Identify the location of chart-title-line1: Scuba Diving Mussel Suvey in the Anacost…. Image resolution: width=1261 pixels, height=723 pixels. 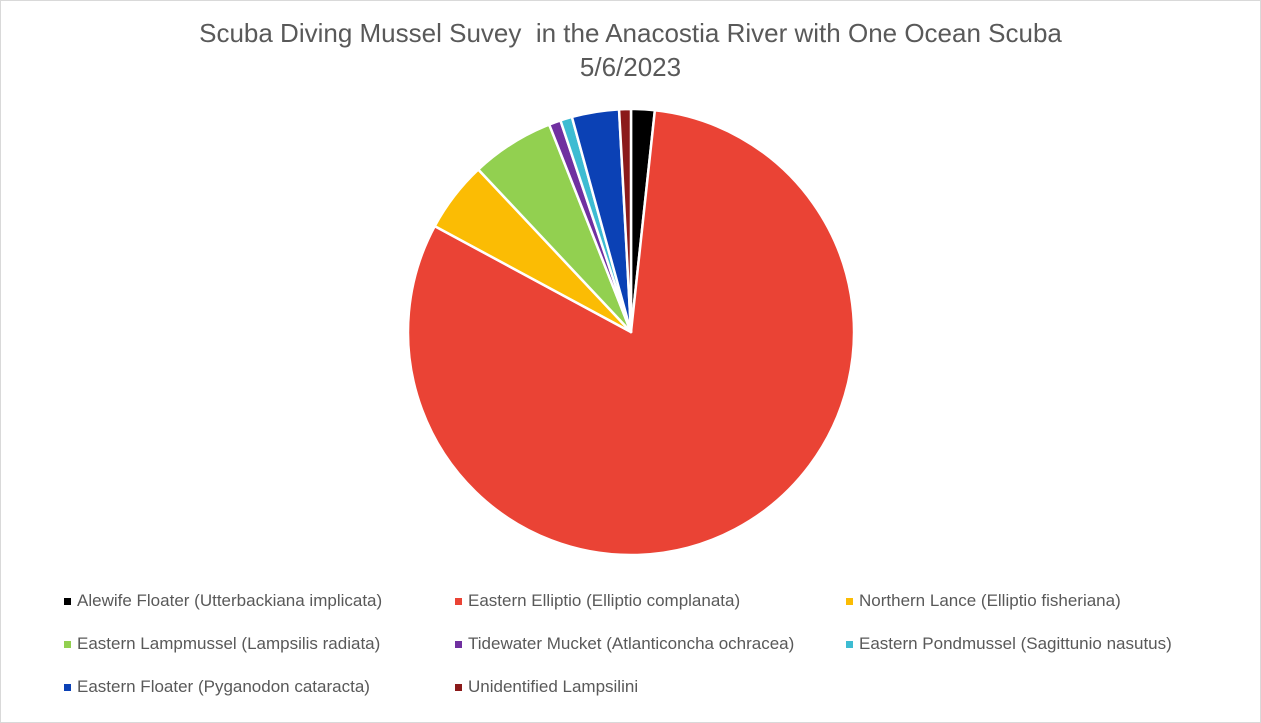
(630, 33).